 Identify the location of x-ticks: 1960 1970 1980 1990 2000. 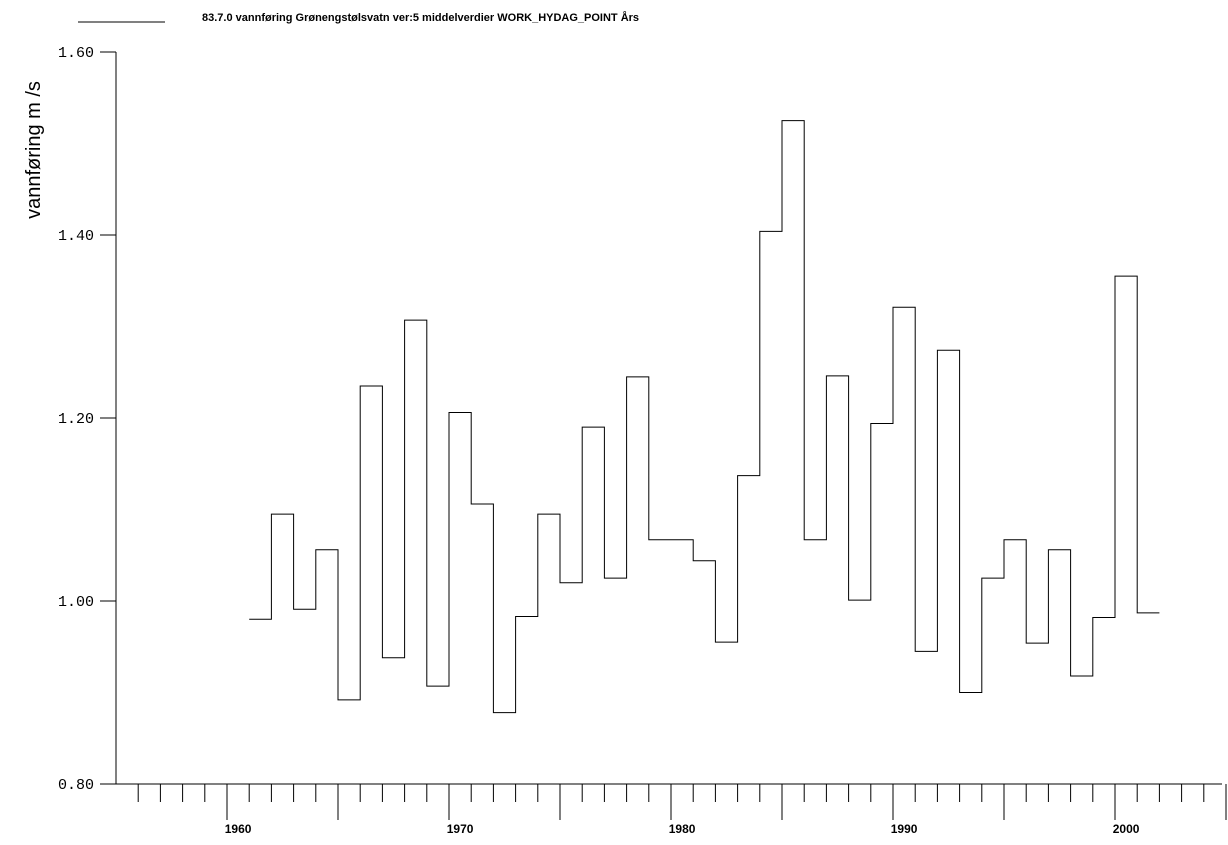
(682, 810).